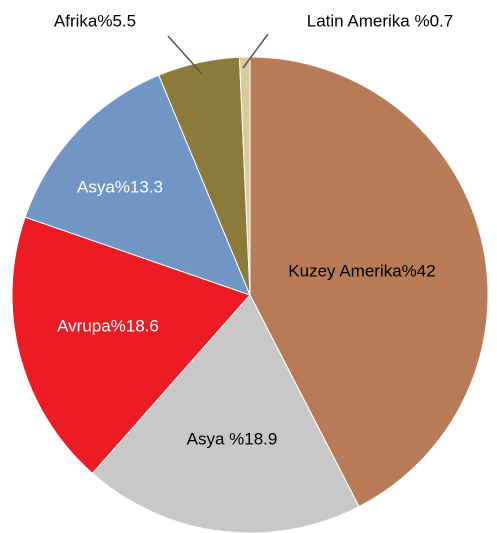 The image size is (497, 533). I want to click on slice-label: Kuzey Amerika%42, so click(361, 270).